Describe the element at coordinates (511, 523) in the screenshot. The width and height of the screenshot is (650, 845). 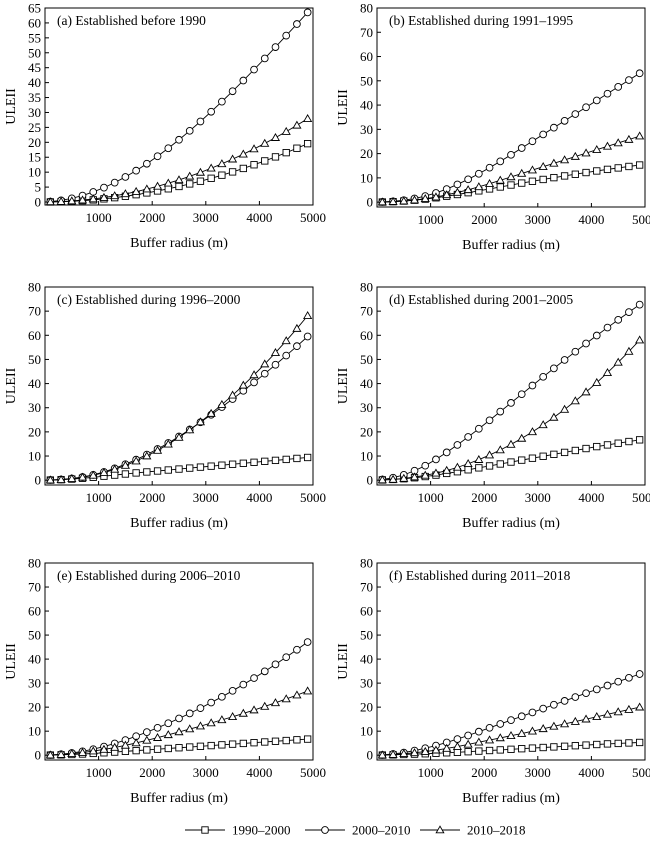
I see `x-axis-label: Buffer radius (m)` at that location.